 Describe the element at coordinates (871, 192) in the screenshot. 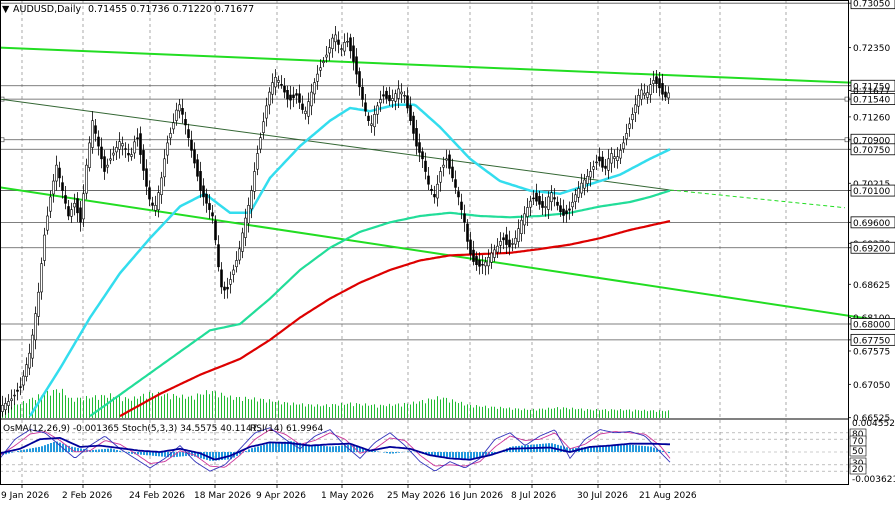

I see `price-tick-9: 0.70100` at that location.